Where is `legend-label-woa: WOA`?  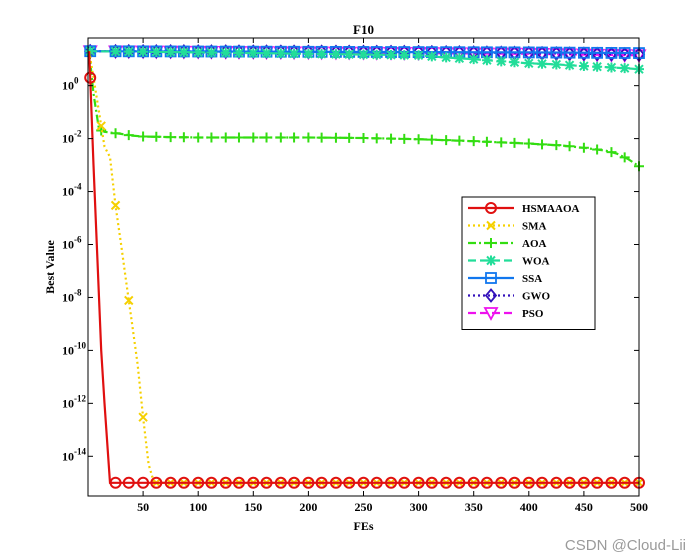
legend-label-woa: WOA is located at coordinates (536, 262).